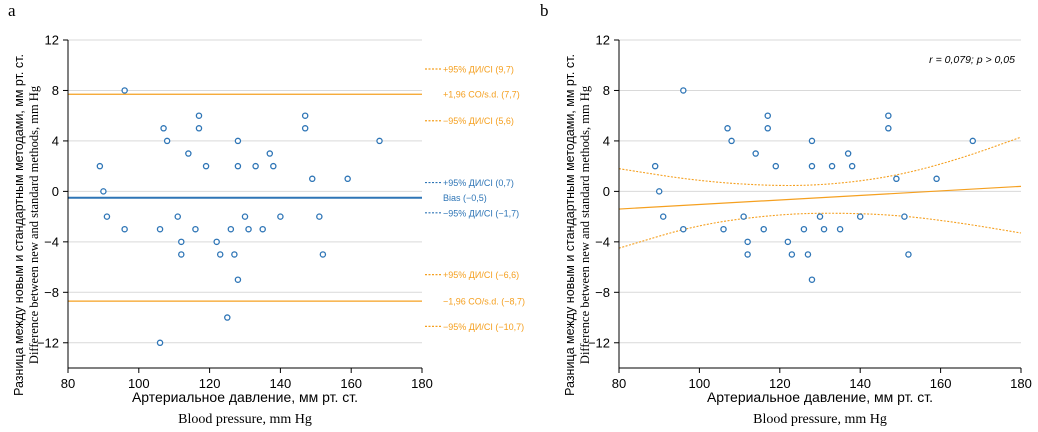  What do you see at coordinates (606, 90) in the screenshot?
I see `y-tick-label: 8` at bounding box center [606, 90].